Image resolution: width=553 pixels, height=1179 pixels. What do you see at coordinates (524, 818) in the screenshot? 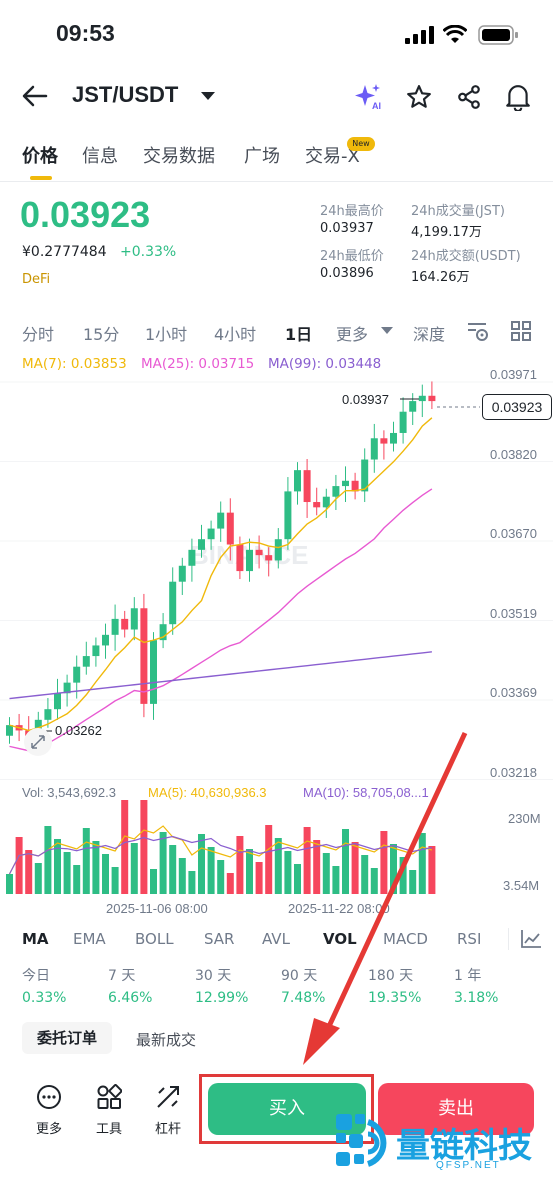
I see `vol-axis-top: 230M` at bounding box center [524, 818].